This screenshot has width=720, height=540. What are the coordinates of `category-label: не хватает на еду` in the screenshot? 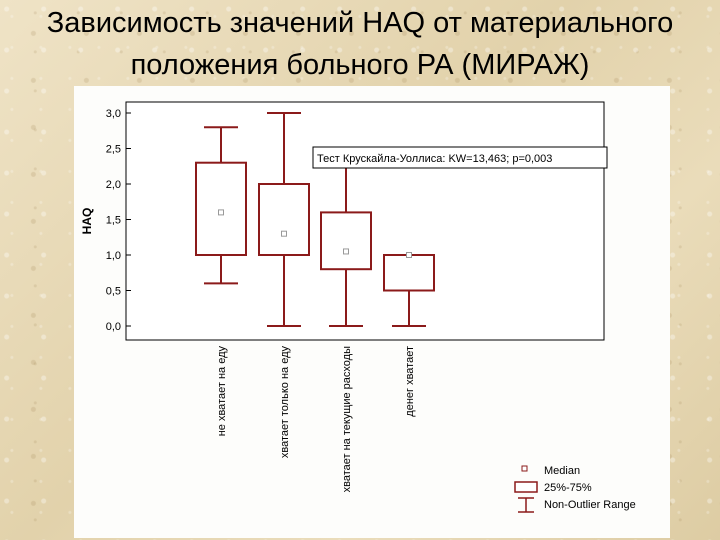 It's located at (222, 391).